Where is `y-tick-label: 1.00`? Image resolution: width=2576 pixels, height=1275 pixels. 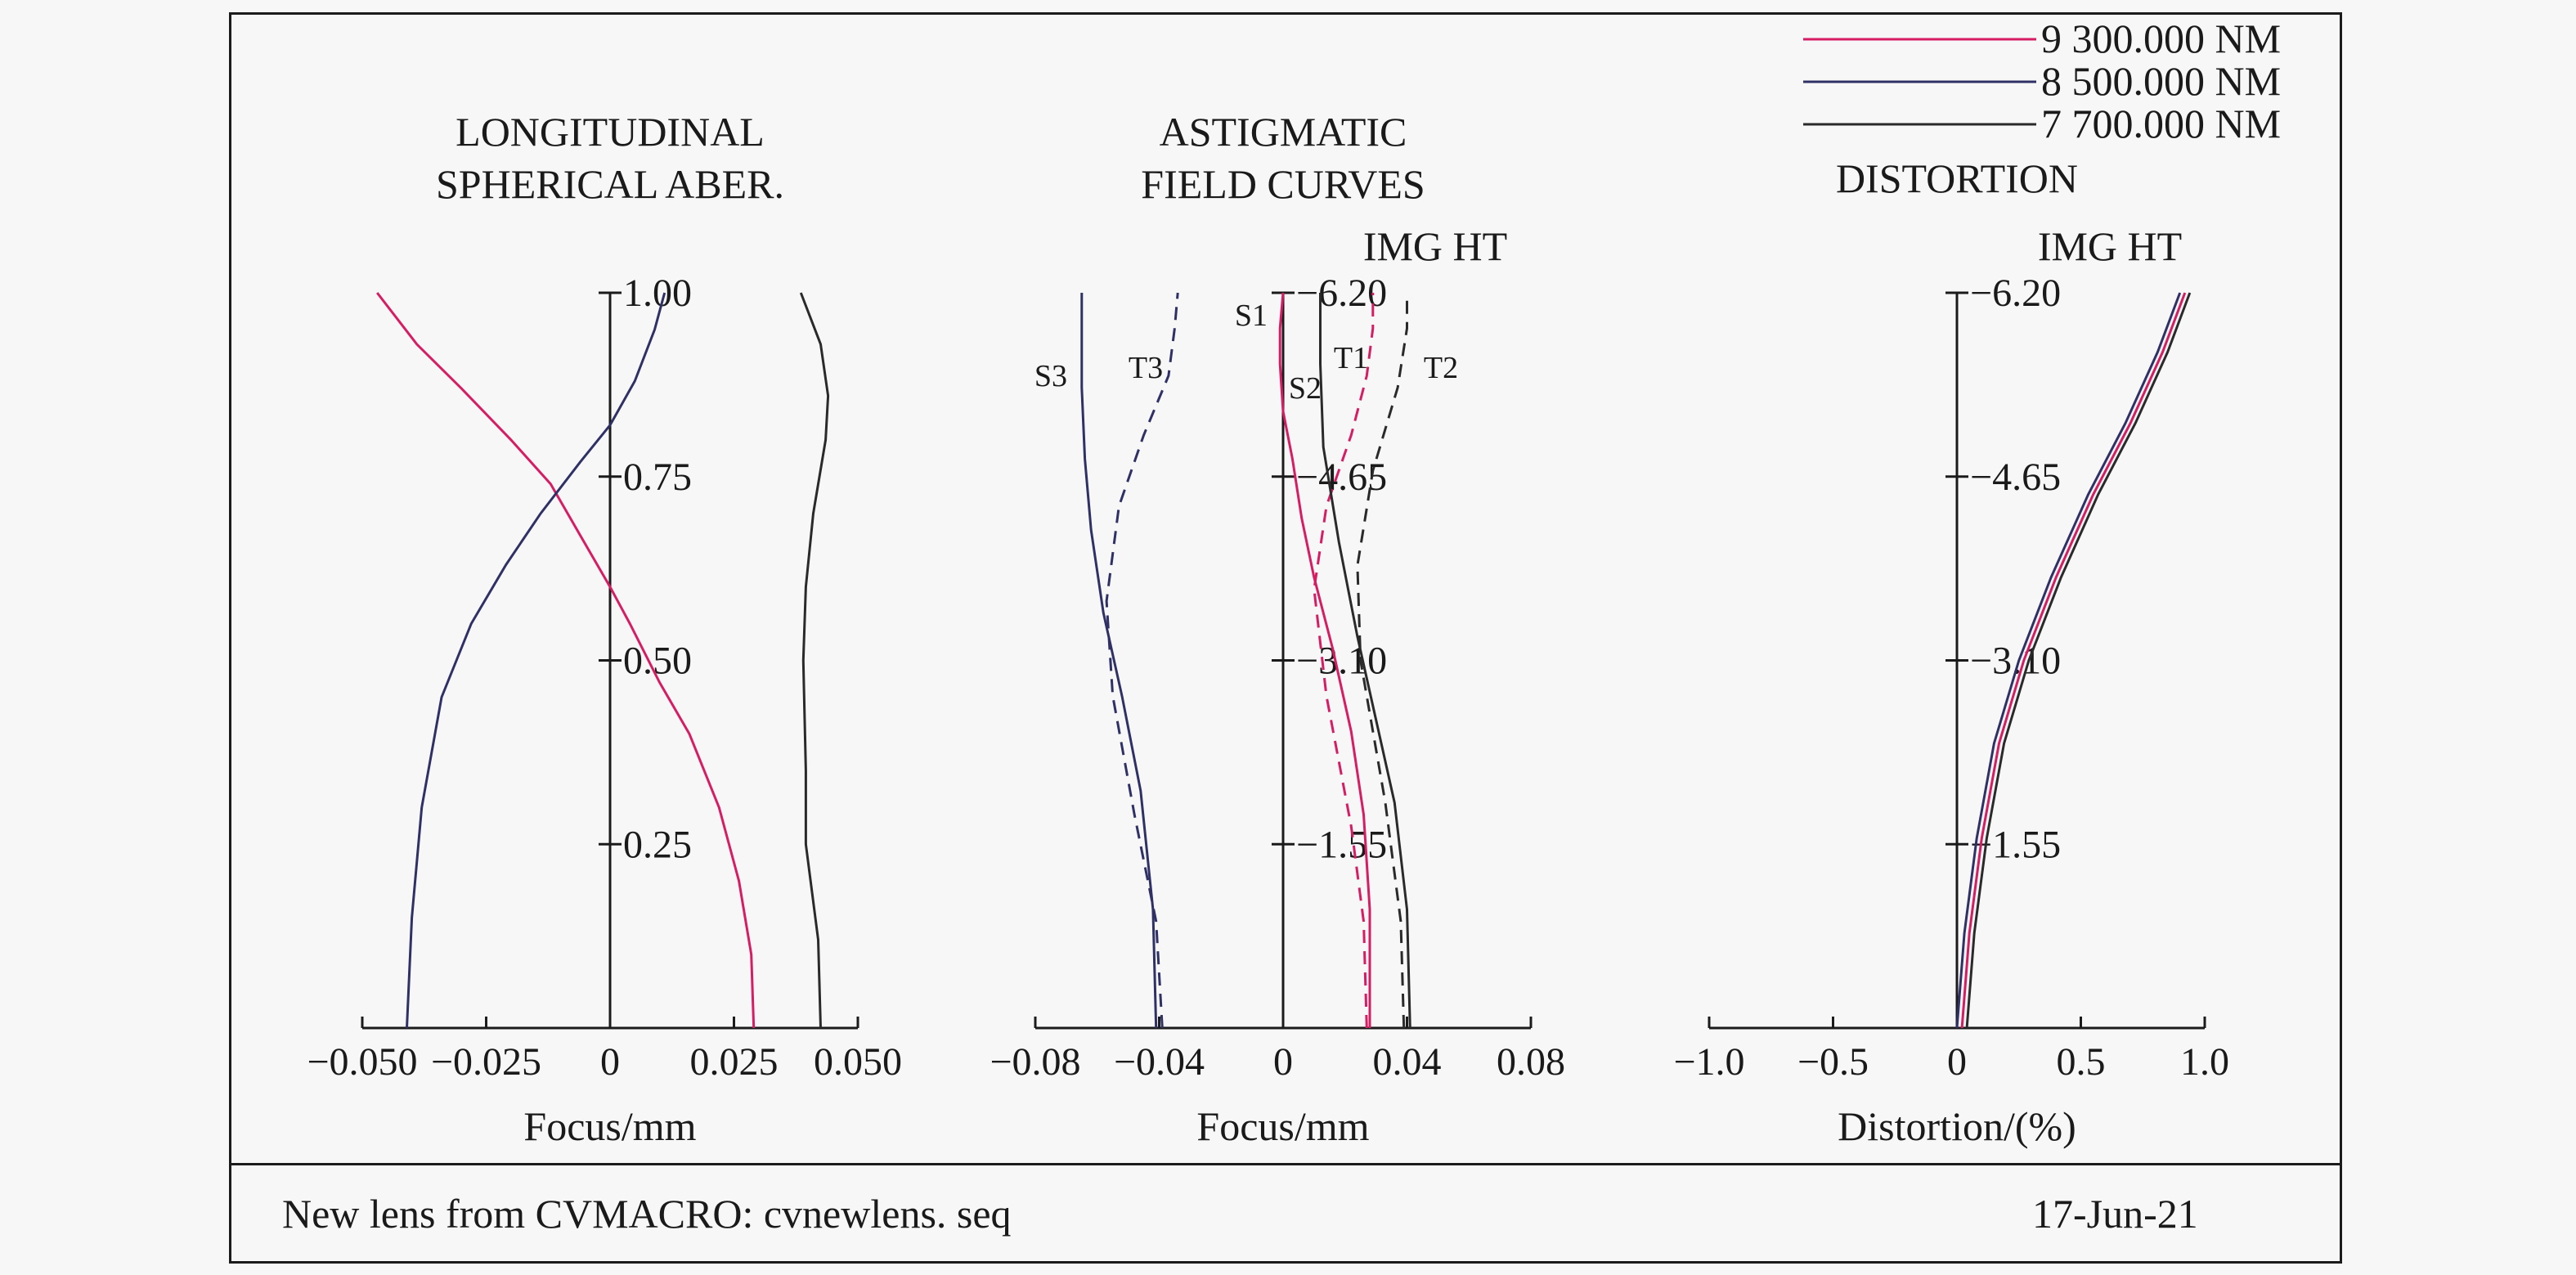
y-tick-label: 1.00 is located at coordinates (657, 293).